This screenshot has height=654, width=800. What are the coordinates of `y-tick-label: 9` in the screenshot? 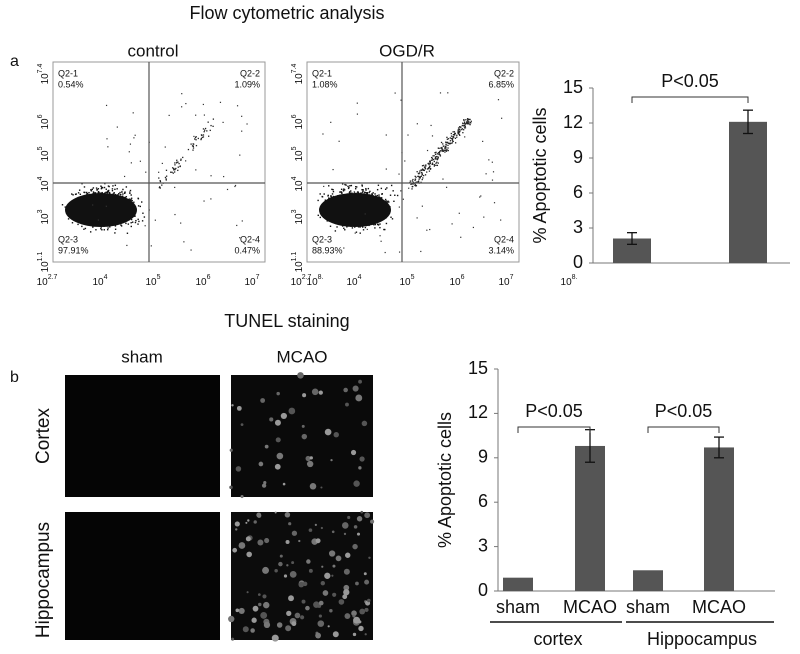 It's located at (483, 457).